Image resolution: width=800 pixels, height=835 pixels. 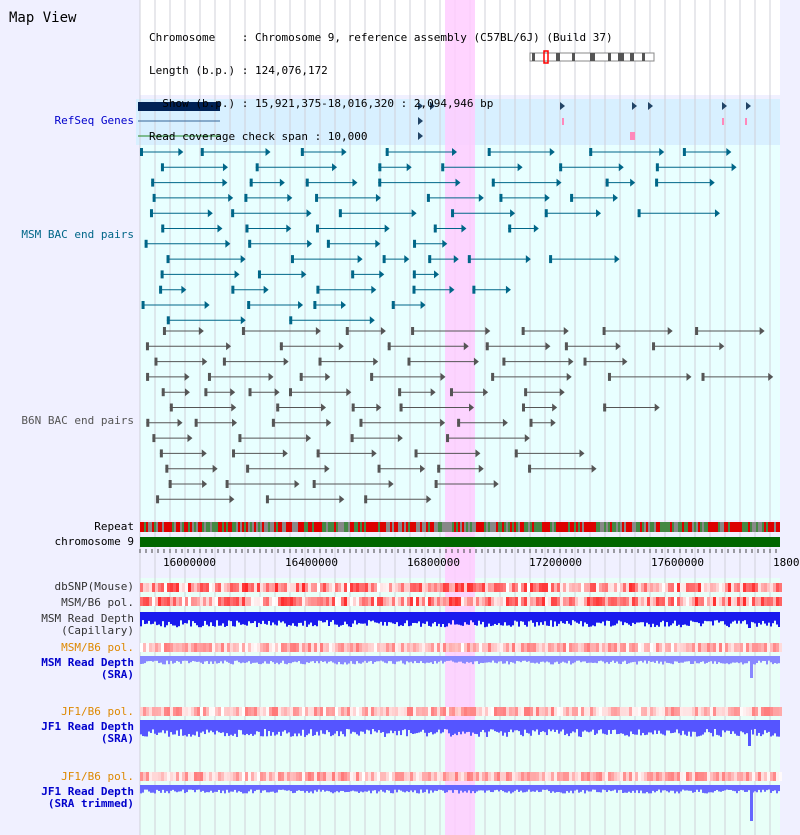 What do you see at coordinates (77, 234) in the screenshot?
I see `track-label-msm-bac: MSM BAC end pairs` at bounding box center [77, 234].